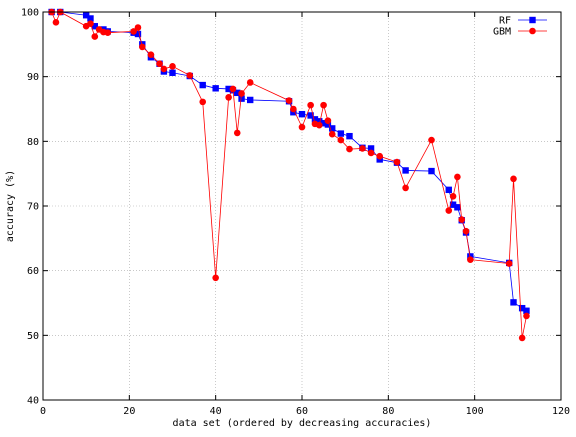 The image size is (576, 437). I want to click on y-tick-label: 40, so click(33, 401).